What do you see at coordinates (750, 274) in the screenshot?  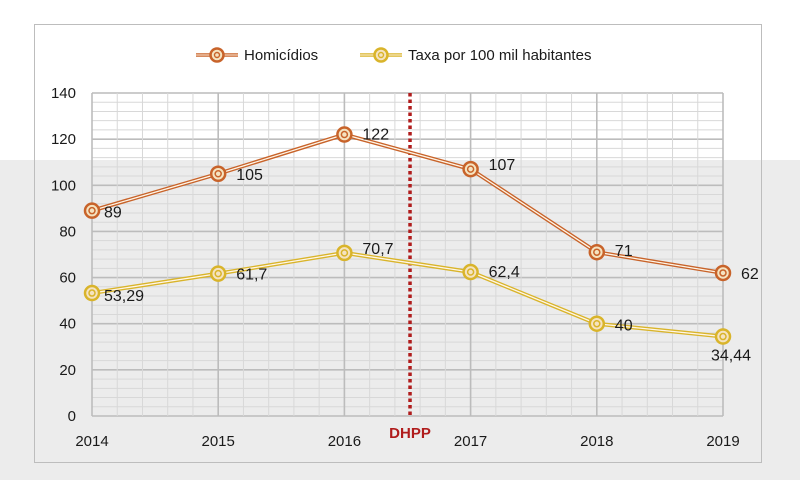 I see `data-label: 62` at bounding box center [750, 274].